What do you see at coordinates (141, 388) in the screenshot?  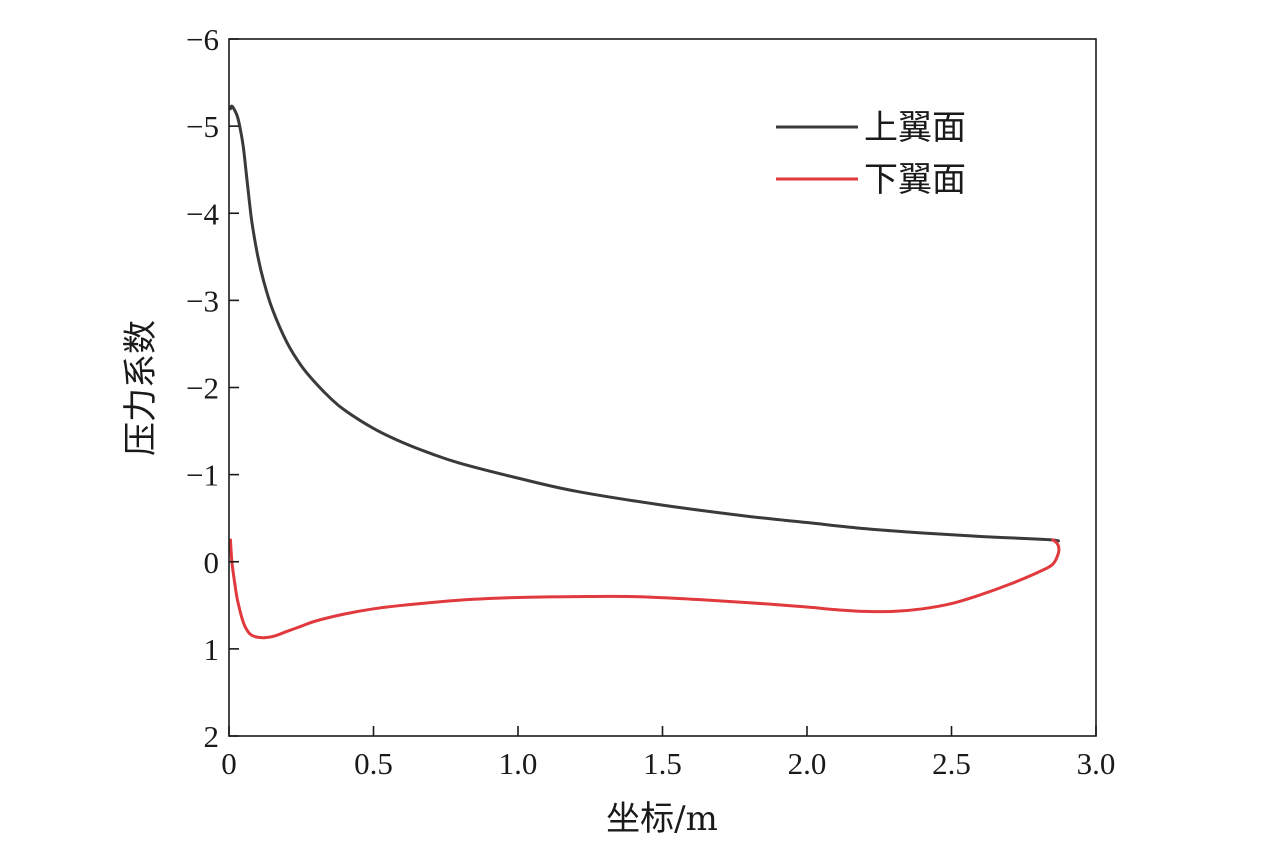 I see `y-axis-label: 压力系数` at bounding box center [141, 388].